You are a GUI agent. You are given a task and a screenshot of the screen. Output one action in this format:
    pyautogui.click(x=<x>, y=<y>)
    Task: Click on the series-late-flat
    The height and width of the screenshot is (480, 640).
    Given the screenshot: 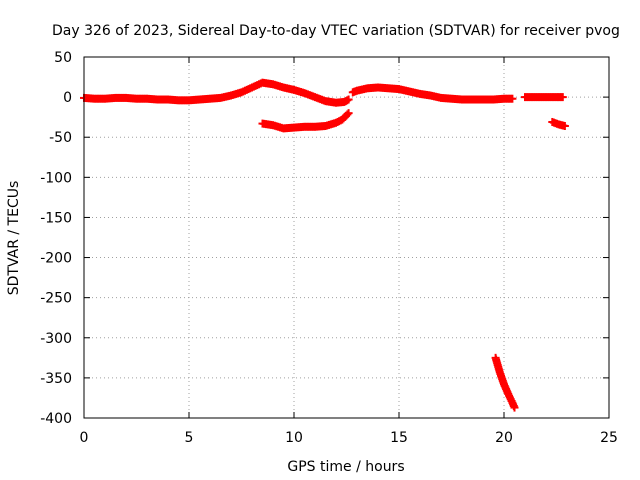 What is the action you would take?
    pyautogui.click(x=544, y=97)
    